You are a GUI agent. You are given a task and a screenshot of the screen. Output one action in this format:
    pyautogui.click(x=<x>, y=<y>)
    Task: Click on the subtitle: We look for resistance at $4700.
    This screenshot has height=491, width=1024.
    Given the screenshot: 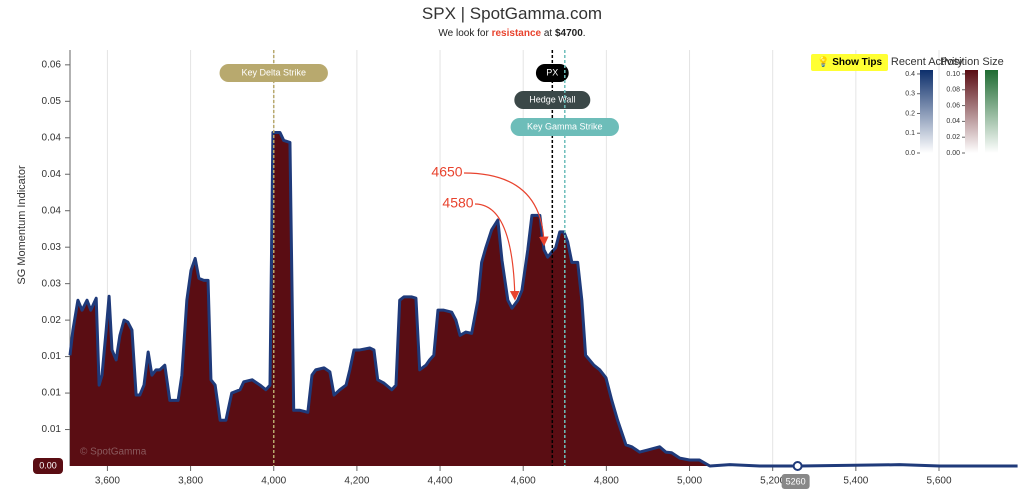 What is the action you would take?
    pyautogui.click(x=512, y=33)
    